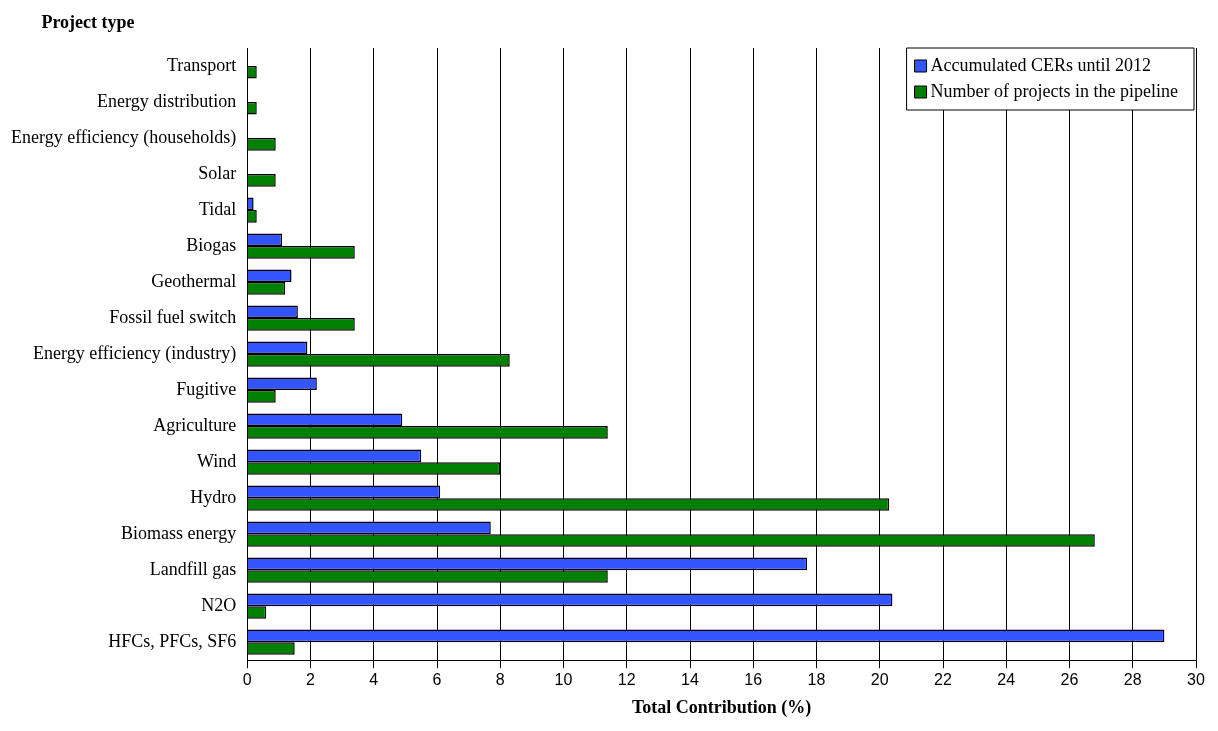  I want to click on x-tick-label: 20, so click(879, 680).